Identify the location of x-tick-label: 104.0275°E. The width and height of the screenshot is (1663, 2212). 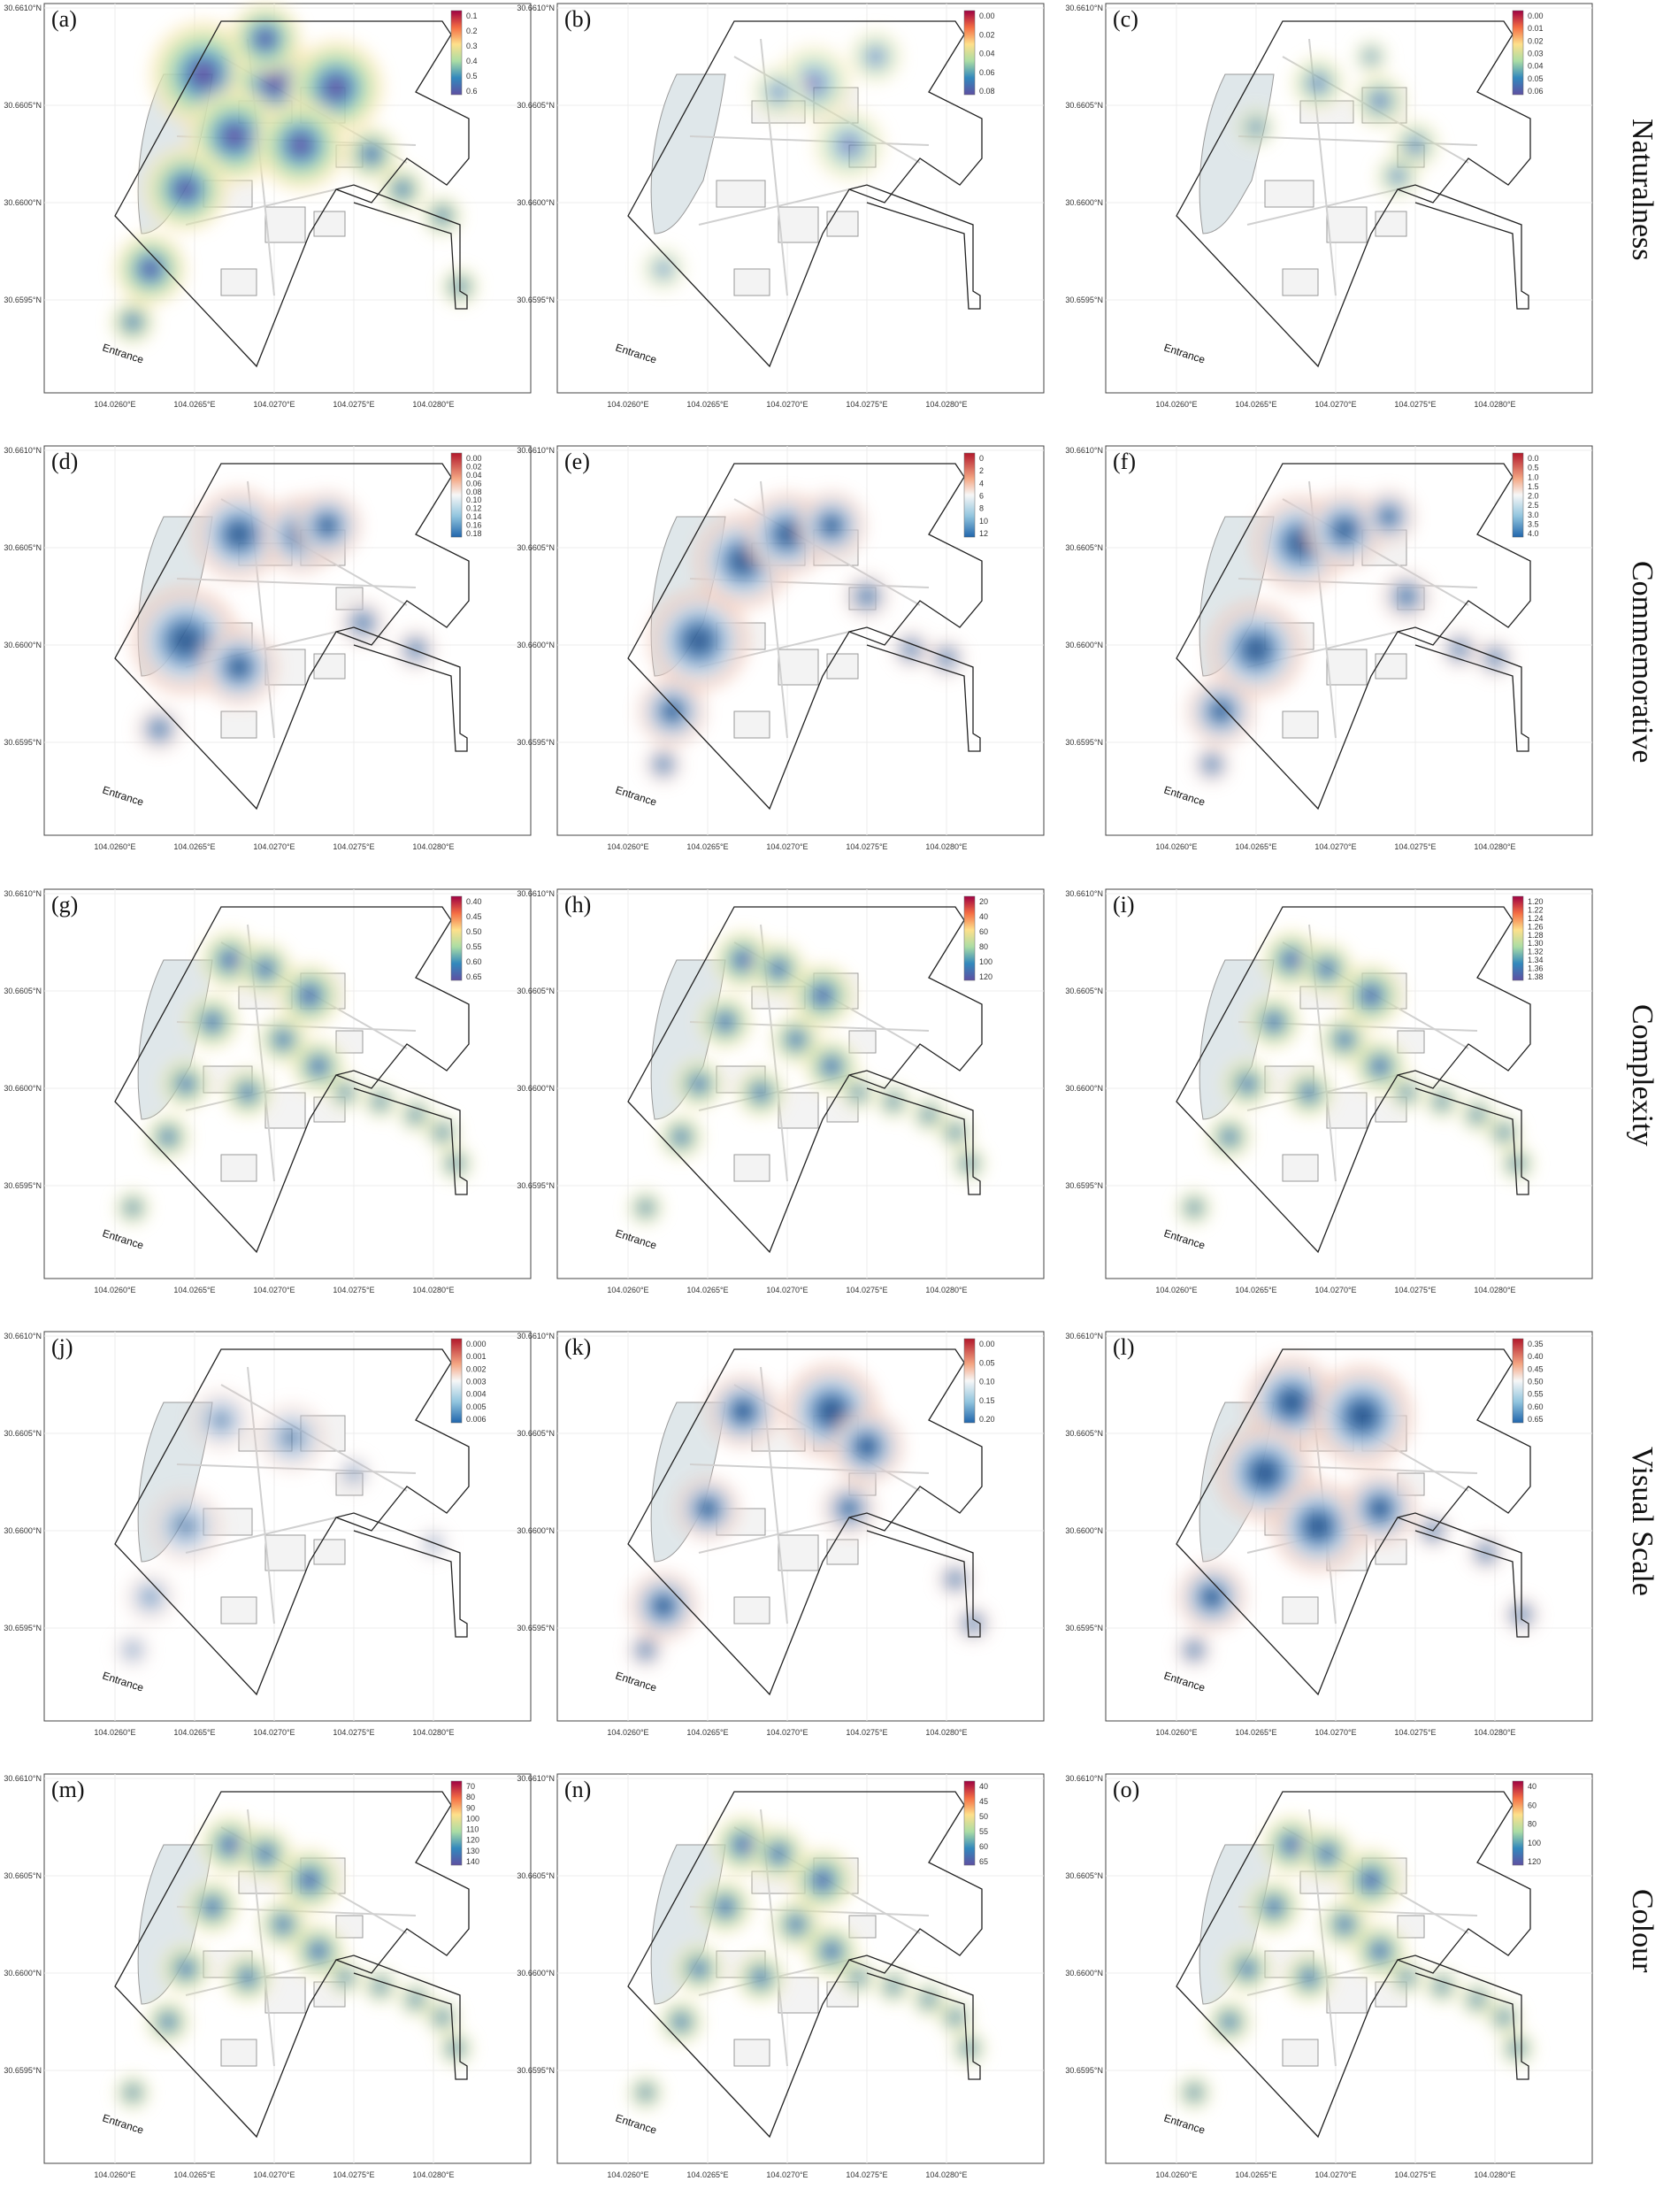
(1415, 405).